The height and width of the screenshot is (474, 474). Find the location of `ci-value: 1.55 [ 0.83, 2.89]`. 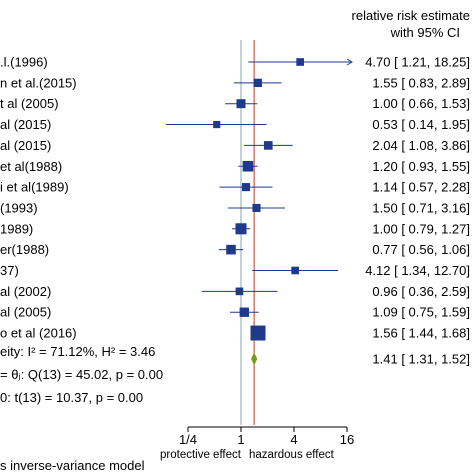

ci-value: 1.55 [ 0.83, 2.89] is located at coordinates (421, 82).